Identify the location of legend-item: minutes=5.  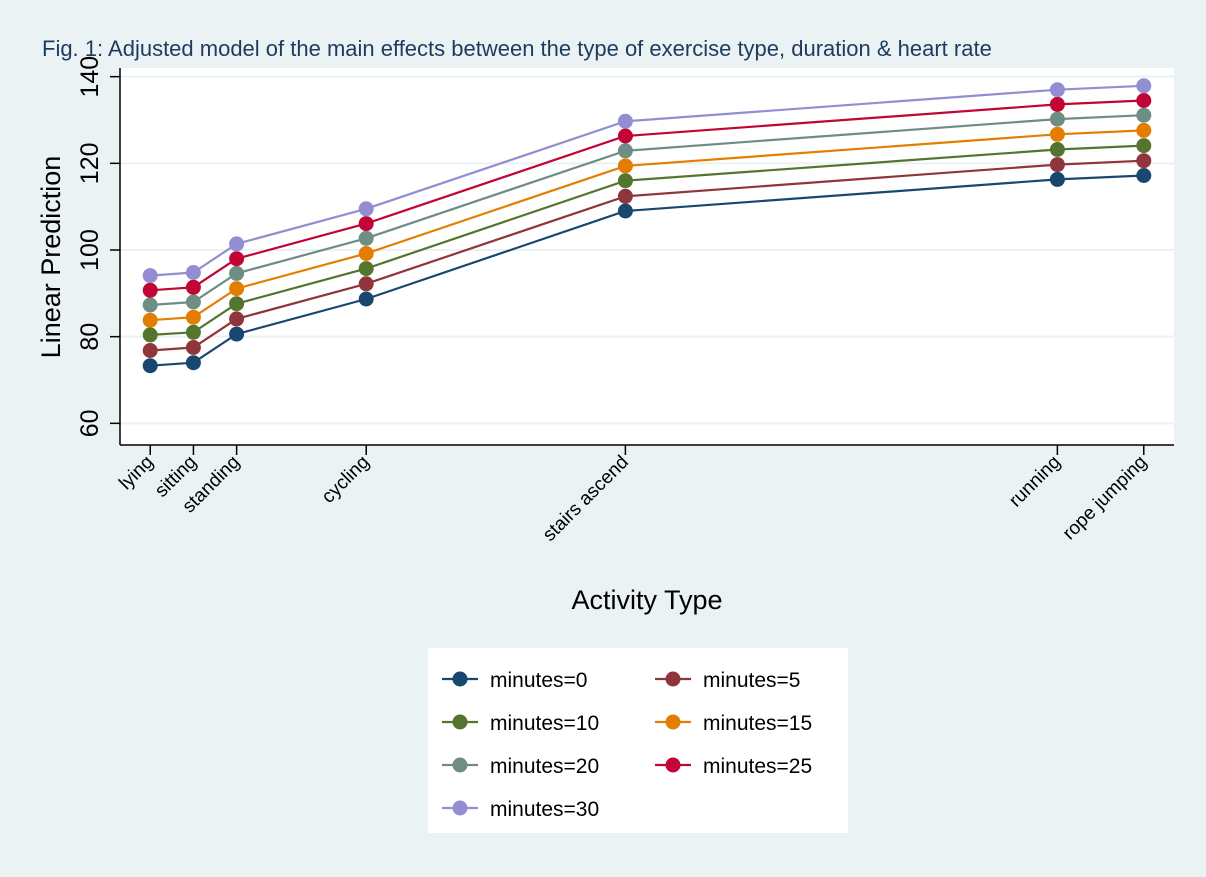
(727, 680).